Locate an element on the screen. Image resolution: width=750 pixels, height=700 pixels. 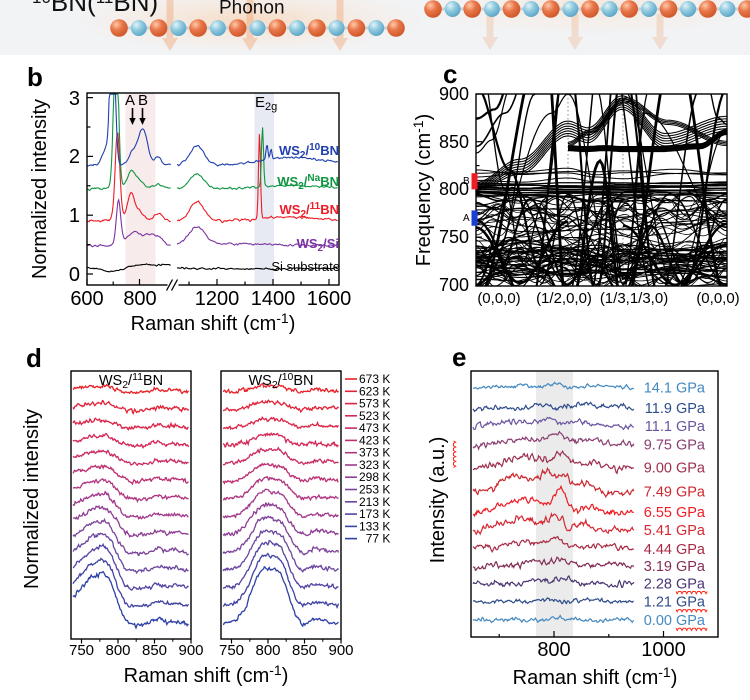
svg-text: 2 is located at coordinates (74, 157).